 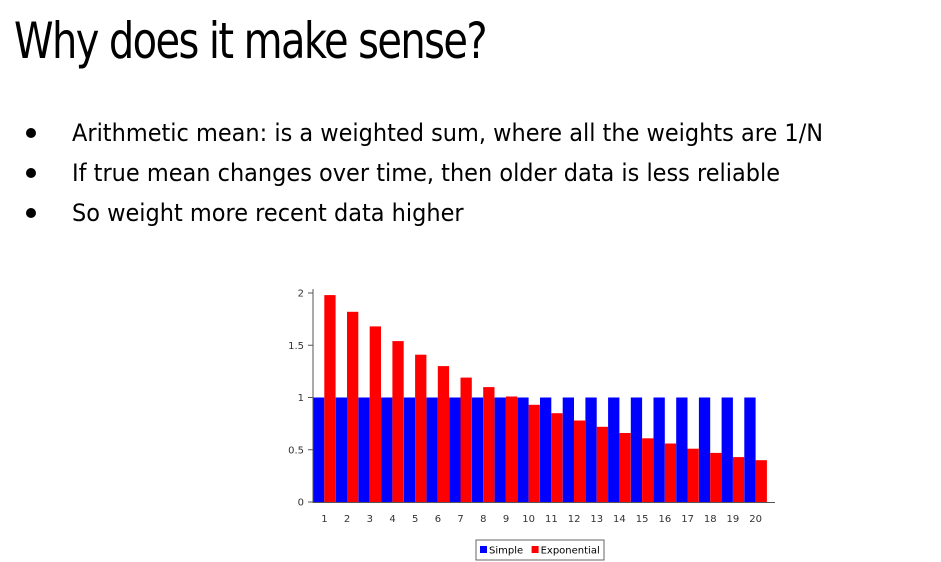 I want to click on x-tick-label: 3, so click(x=370, y=519).